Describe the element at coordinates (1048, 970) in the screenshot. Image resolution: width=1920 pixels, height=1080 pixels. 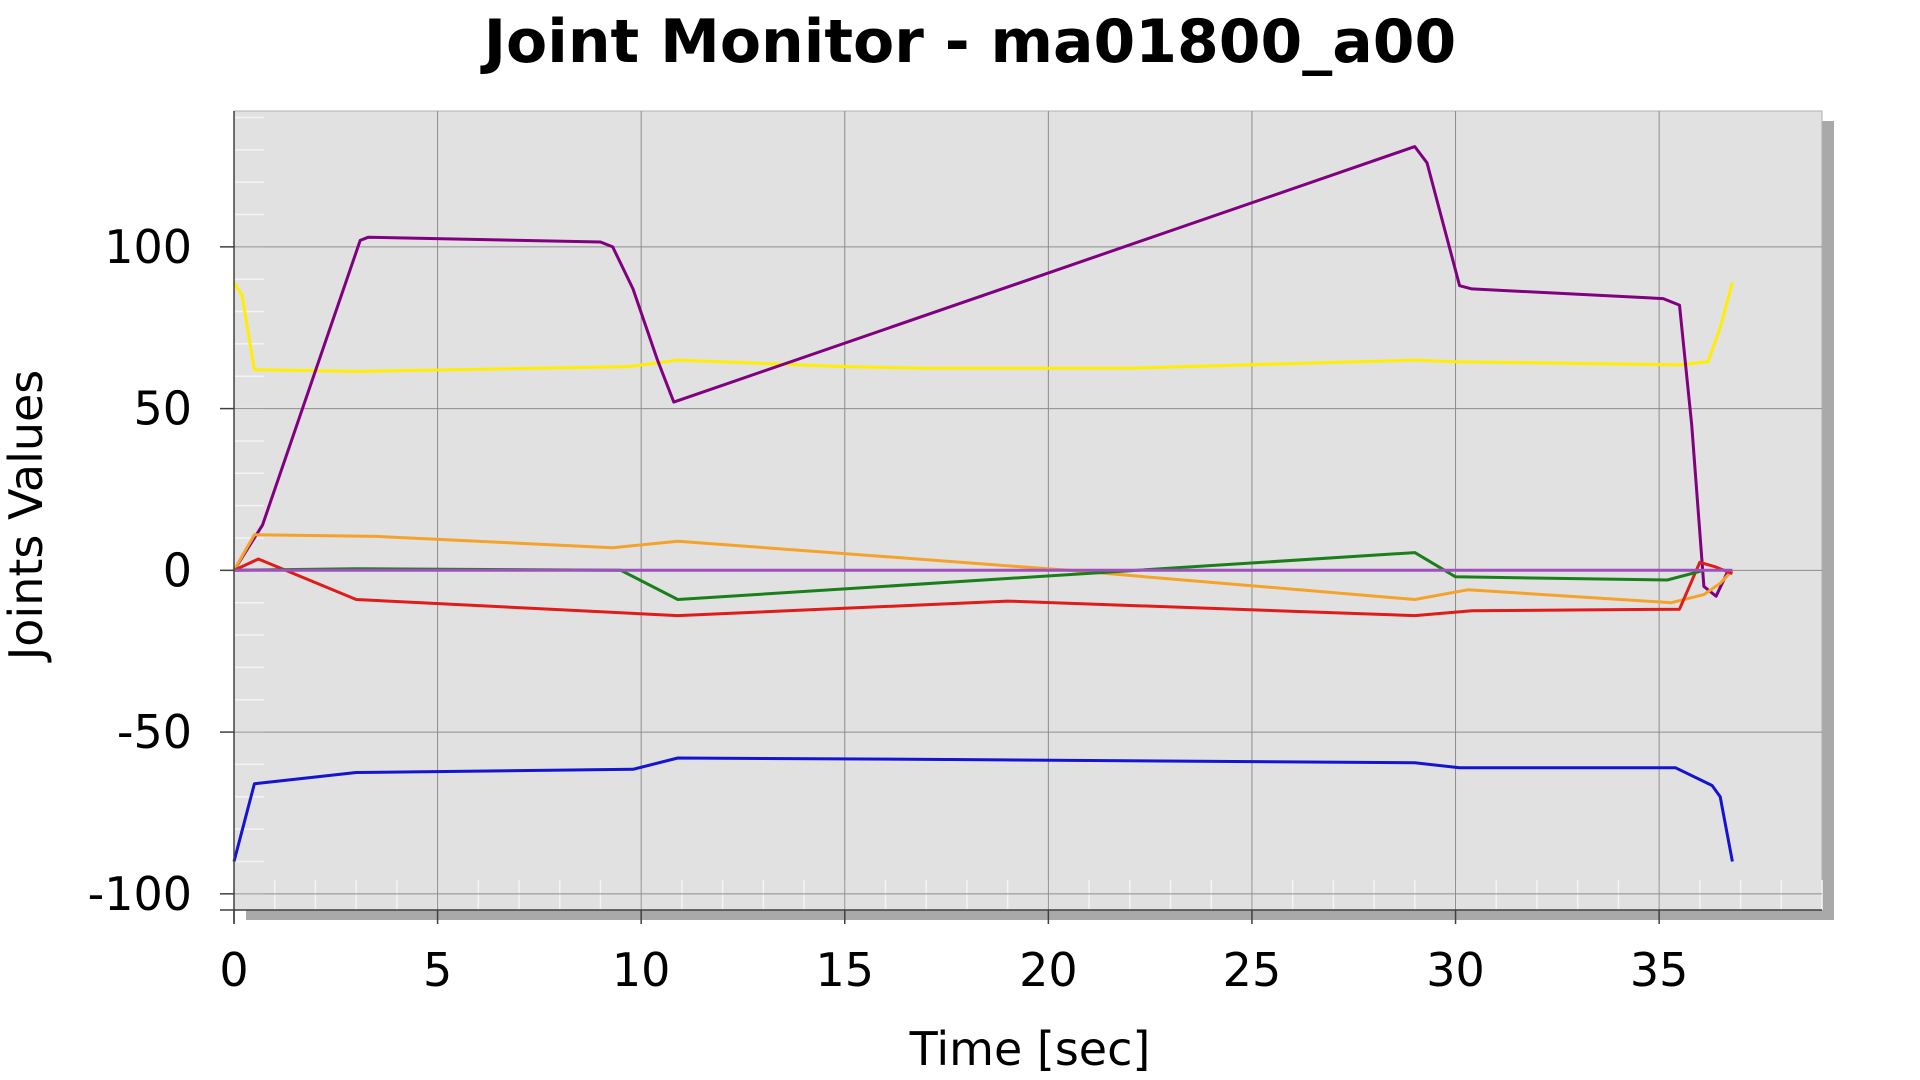
I see `x-tick-label: 20` at that location.